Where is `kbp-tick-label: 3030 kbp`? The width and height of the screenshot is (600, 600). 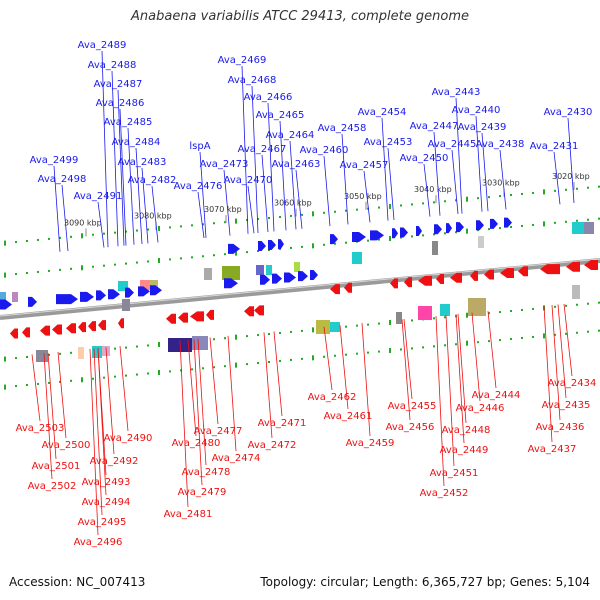
kbp-tick-label: 3030 kbp is located at coordinates (501, 183).